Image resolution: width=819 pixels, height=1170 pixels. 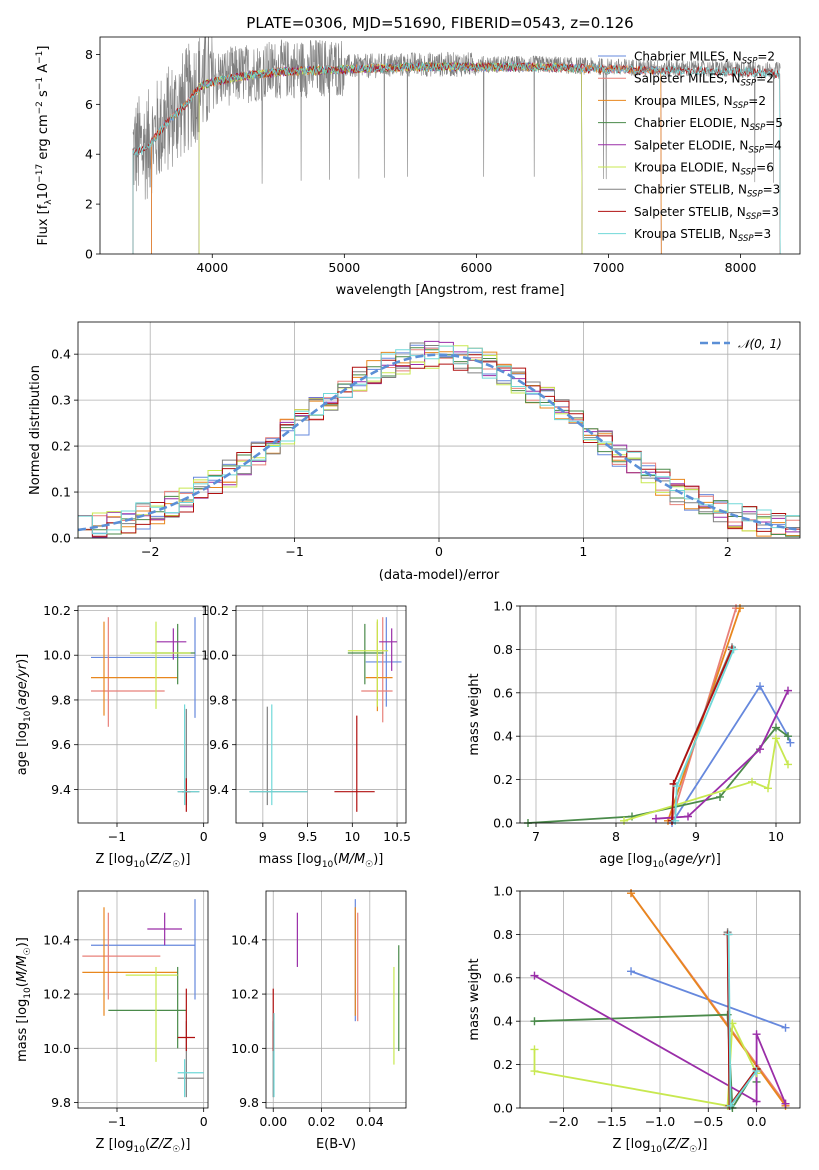 I want to click on x-tick-label: 0.04, so click(x=370, y=1121).